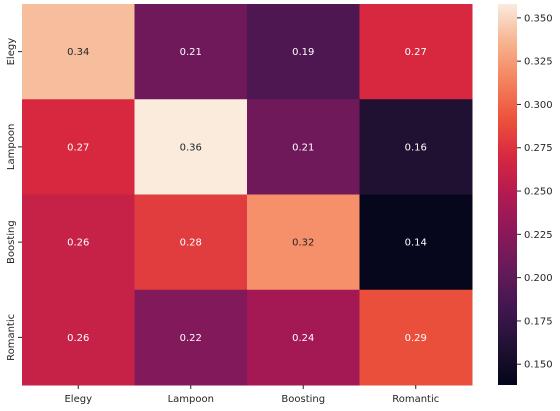  I want to click on colorbar-tick-label: 0.325, so click(538, 62).